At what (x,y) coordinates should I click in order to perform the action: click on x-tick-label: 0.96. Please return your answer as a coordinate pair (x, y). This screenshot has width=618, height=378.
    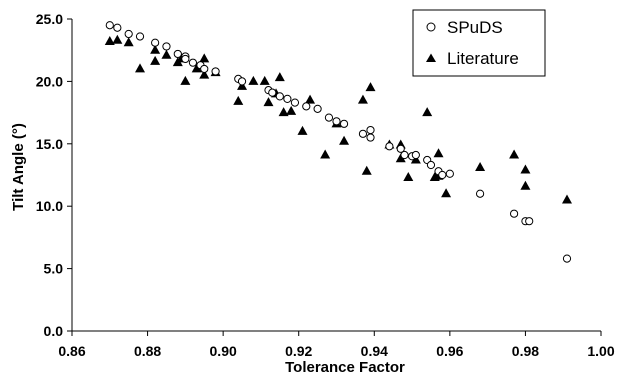
    Looking at the image, I should click on (449, 351).